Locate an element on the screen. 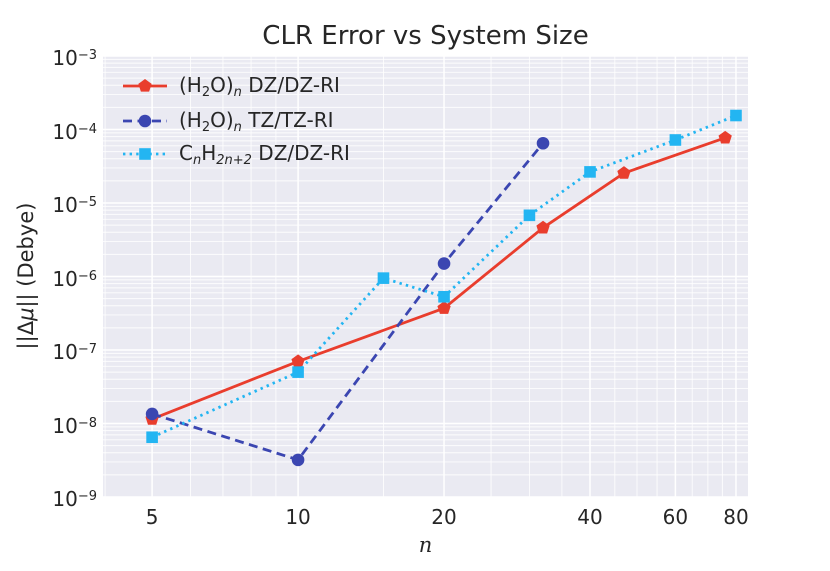 The width and height of the screenshot is (830, 571). legend-sample-dotted is located at coordinates (145, 154).